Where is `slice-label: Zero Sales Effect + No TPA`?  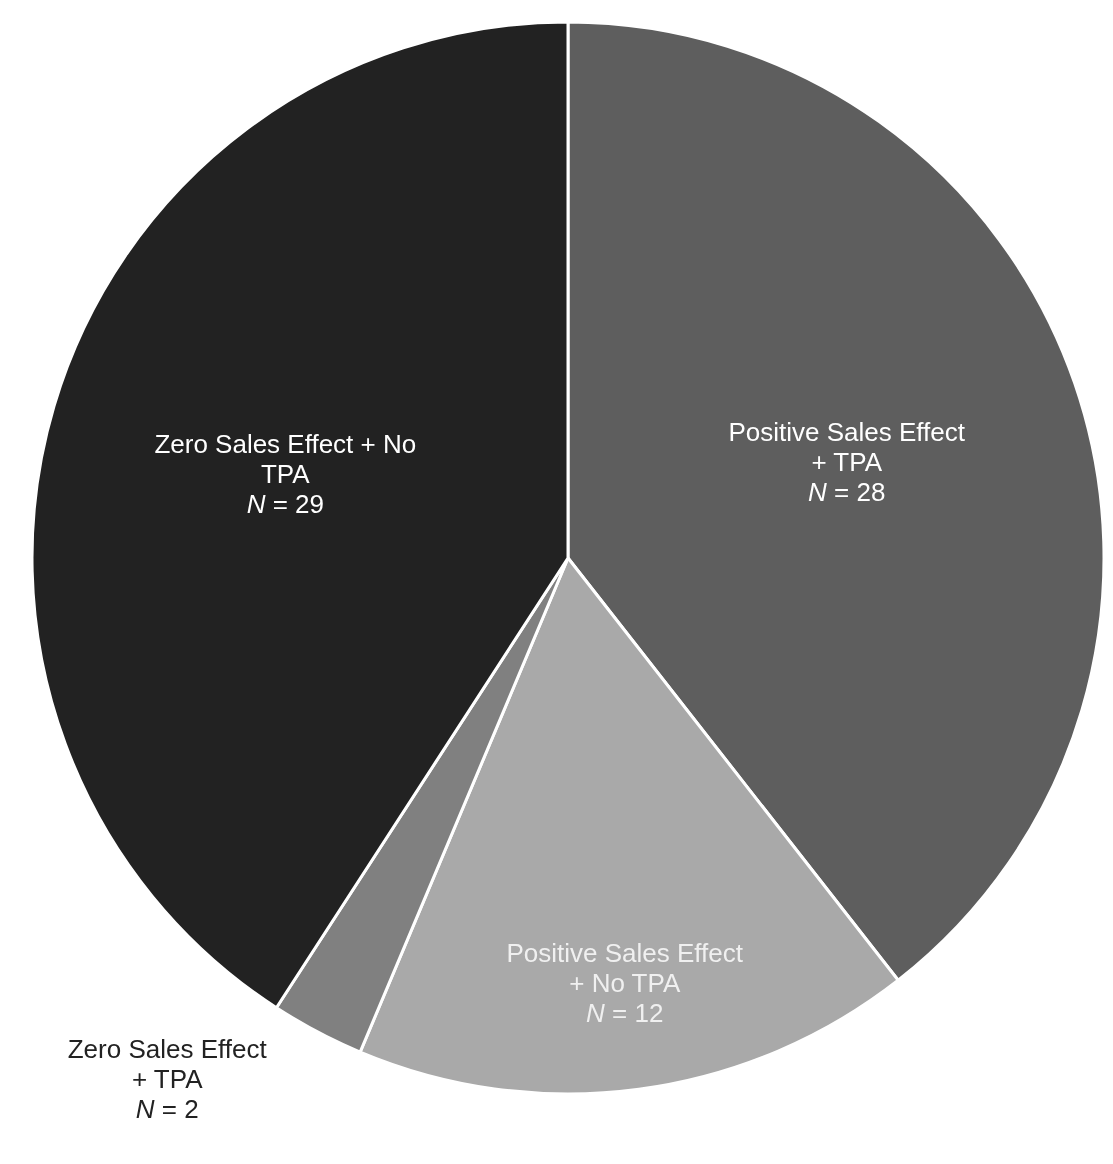 slice-label: Zero Sales Effect + No TPA is located at coordinates (285, 459).